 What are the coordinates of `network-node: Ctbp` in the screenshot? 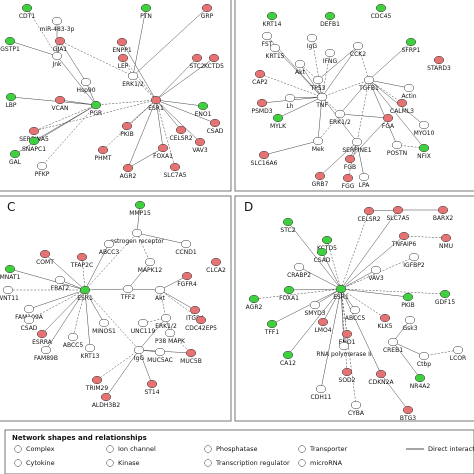 It's located at (424, 359).